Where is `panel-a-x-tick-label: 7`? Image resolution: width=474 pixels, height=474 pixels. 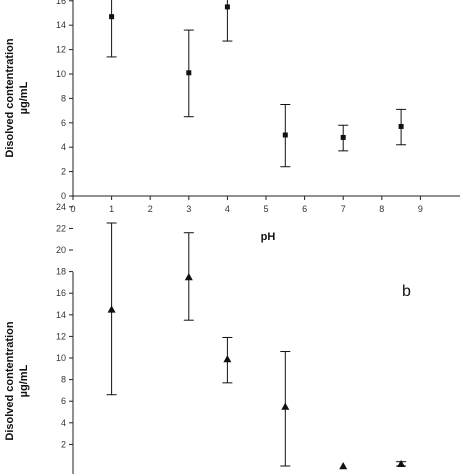 panel-a-x-tick-label: 7 is located at coordinates (343, 209).